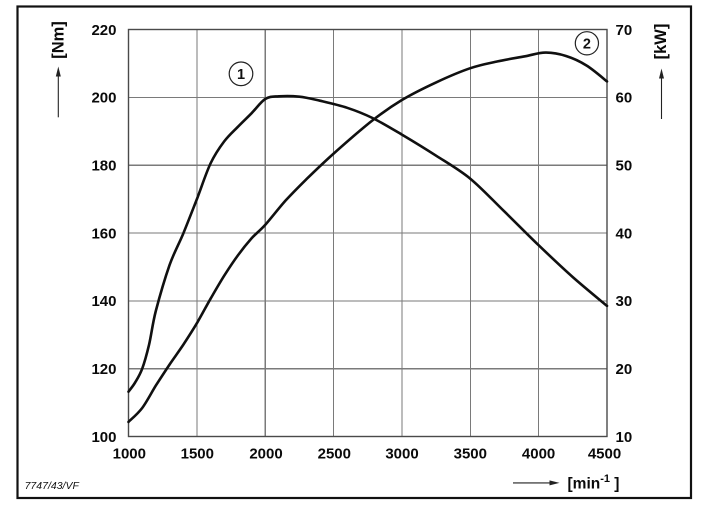  I want to click on svg-text: 4000, so click(538, 454).